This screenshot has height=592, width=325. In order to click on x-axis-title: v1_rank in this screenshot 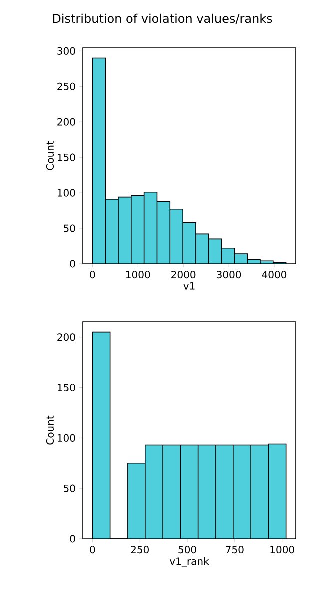, I will do `click(190, 562)`.